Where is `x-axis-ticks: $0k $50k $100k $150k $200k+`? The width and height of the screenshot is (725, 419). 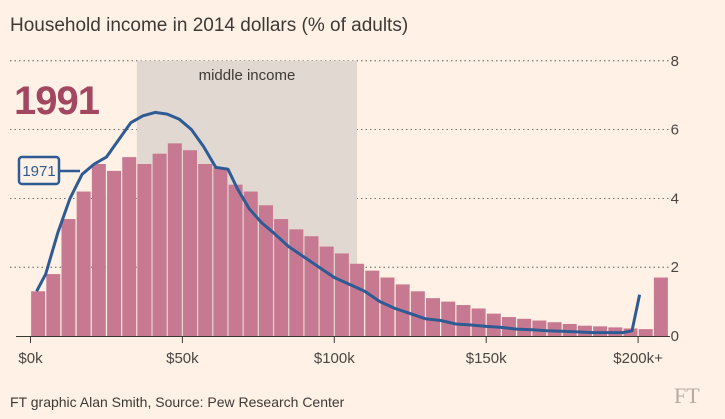
x-axis-ticks: $0k $50k $100k $150k $200k+ is located at coordinates (340, 351).